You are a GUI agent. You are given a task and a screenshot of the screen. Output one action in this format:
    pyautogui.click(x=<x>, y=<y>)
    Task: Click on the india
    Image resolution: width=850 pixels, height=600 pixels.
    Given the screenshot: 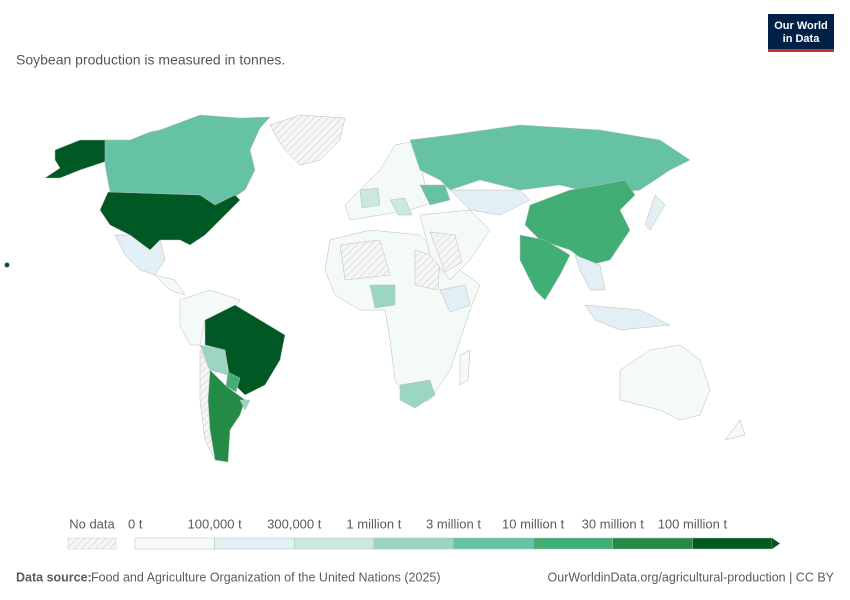 What is the action you would take?
    pyautogui.click(x=545, y=267)
    